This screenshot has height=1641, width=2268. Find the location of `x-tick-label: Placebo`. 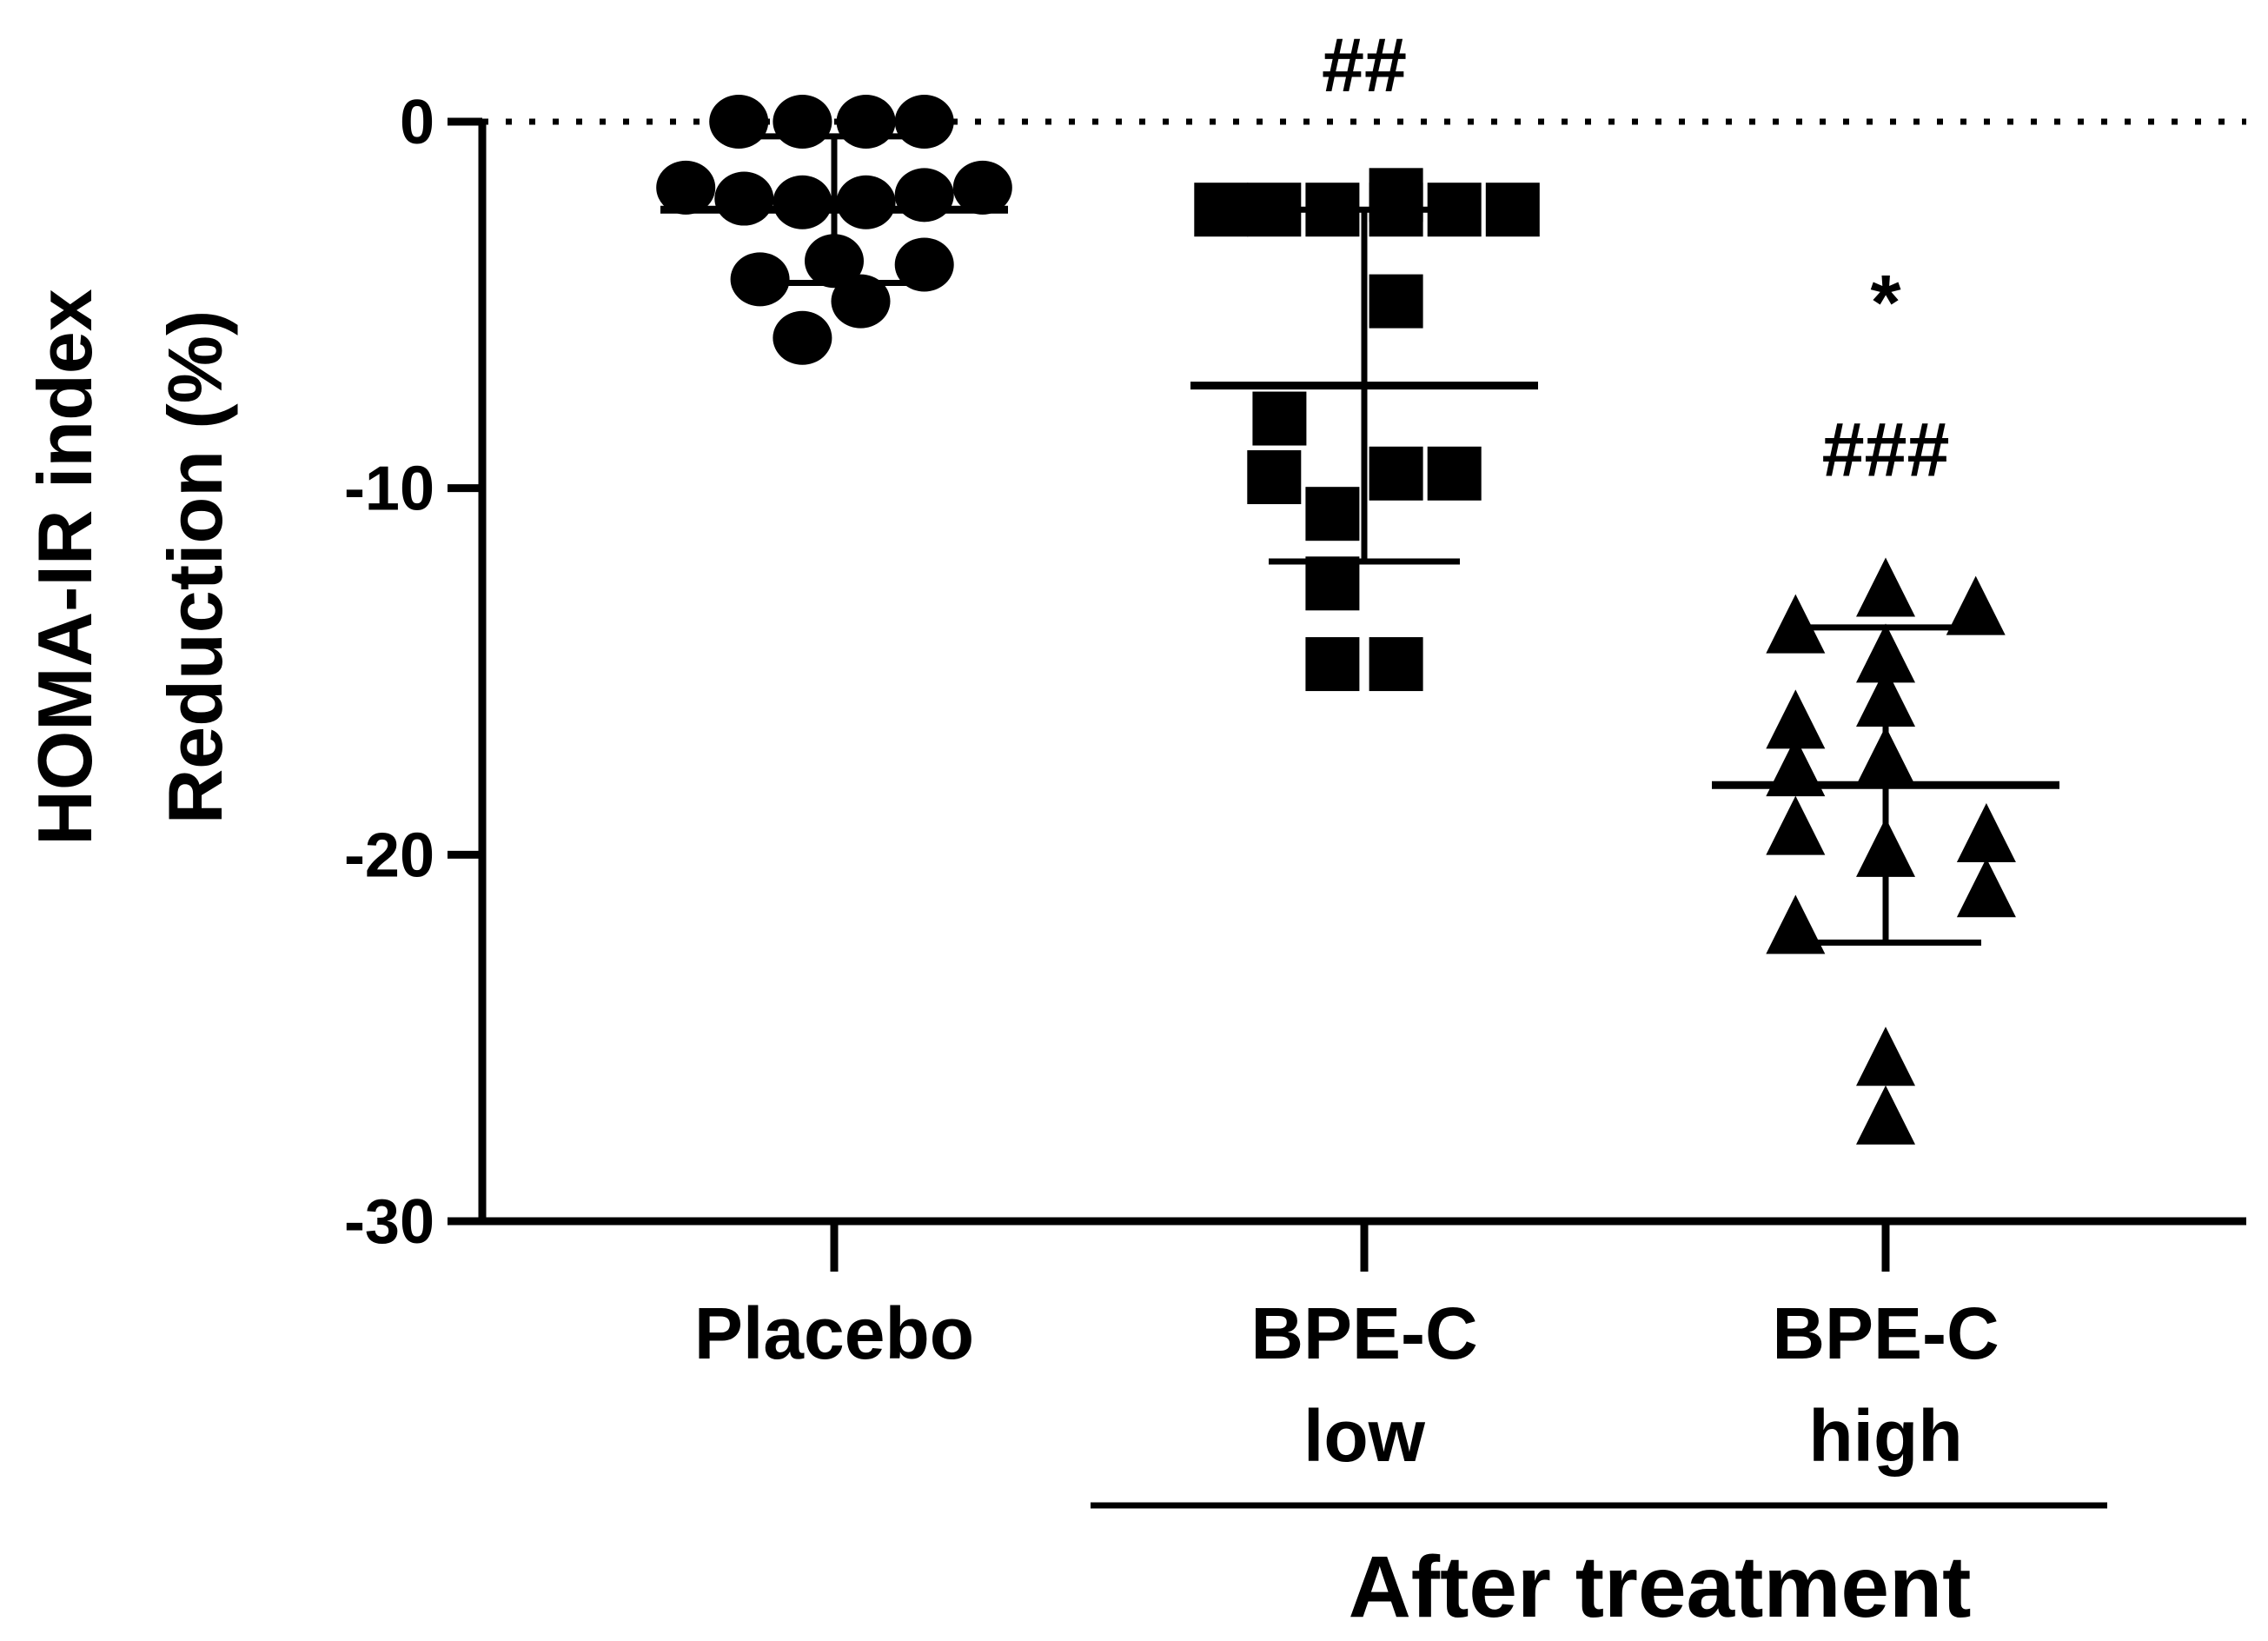

x-tick-label: Placebo is located at coordinates (834, 1333).